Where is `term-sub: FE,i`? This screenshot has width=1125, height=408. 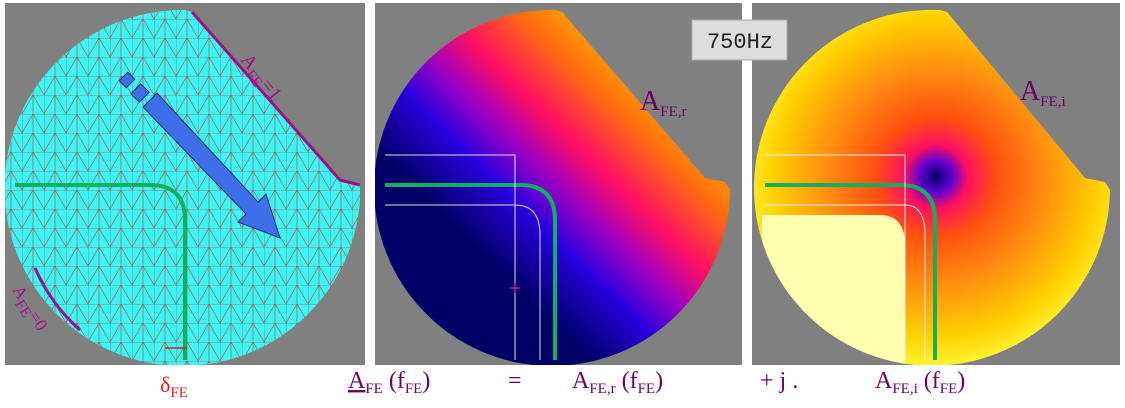 term-sub: FE,i is located at coordinates (904, 389).